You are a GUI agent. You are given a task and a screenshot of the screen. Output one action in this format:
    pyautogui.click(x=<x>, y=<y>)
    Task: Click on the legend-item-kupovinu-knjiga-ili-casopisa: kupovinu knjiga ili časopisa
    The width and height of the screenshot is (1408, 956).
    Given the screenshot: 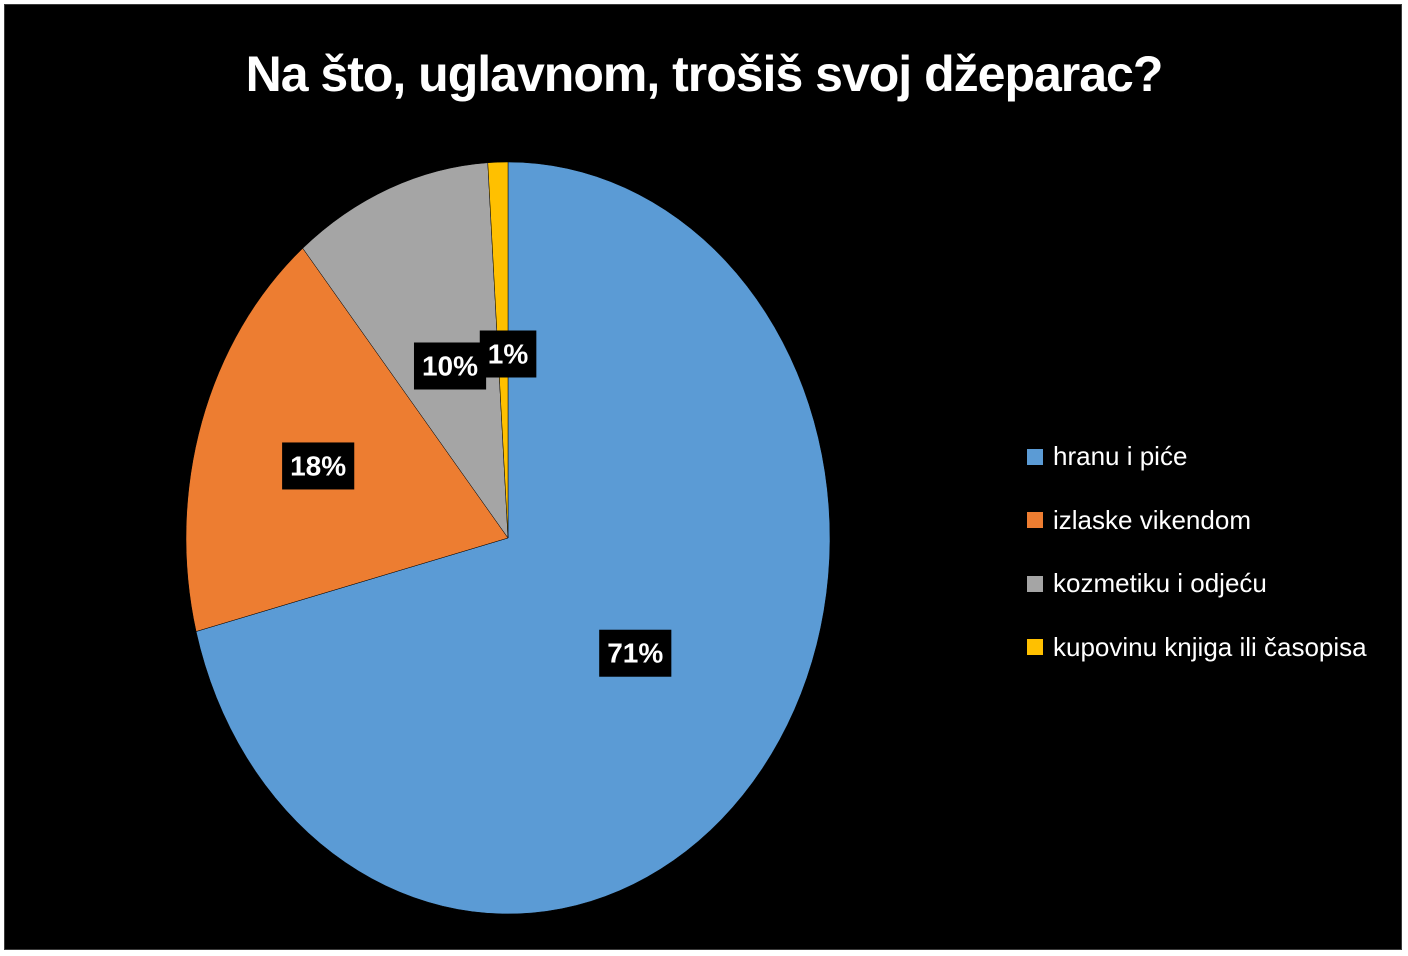 What is the action you would take?
    pyautogui.click(x=1197, y=648)
    